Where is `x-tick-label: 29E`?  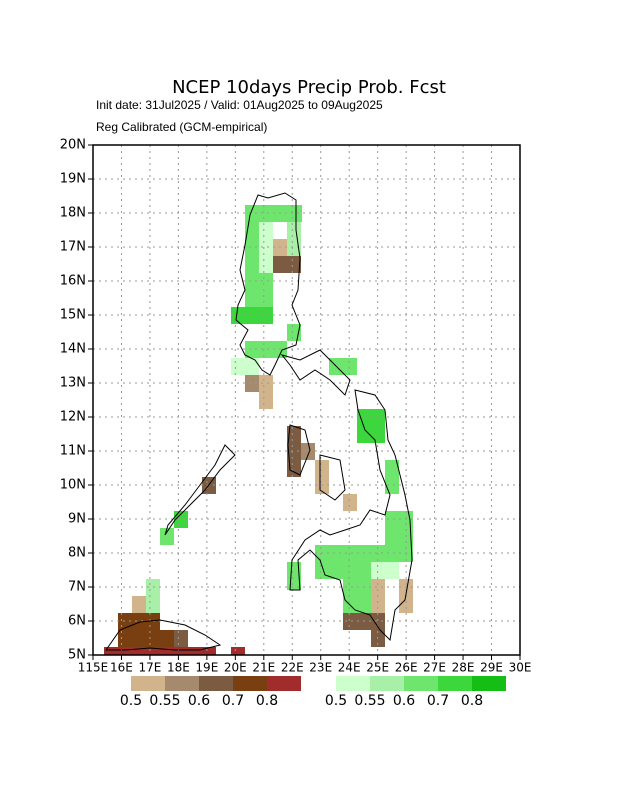 x-tick-label: 29E is located at coordinates (491, 668).